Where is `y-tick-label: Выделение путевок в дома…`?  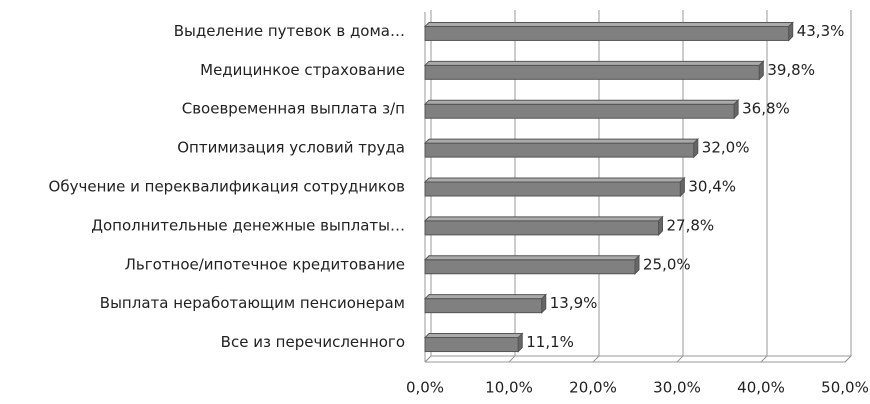 y-tick-label: Выделение путевок в дома… is located at coordinates (289, 31).